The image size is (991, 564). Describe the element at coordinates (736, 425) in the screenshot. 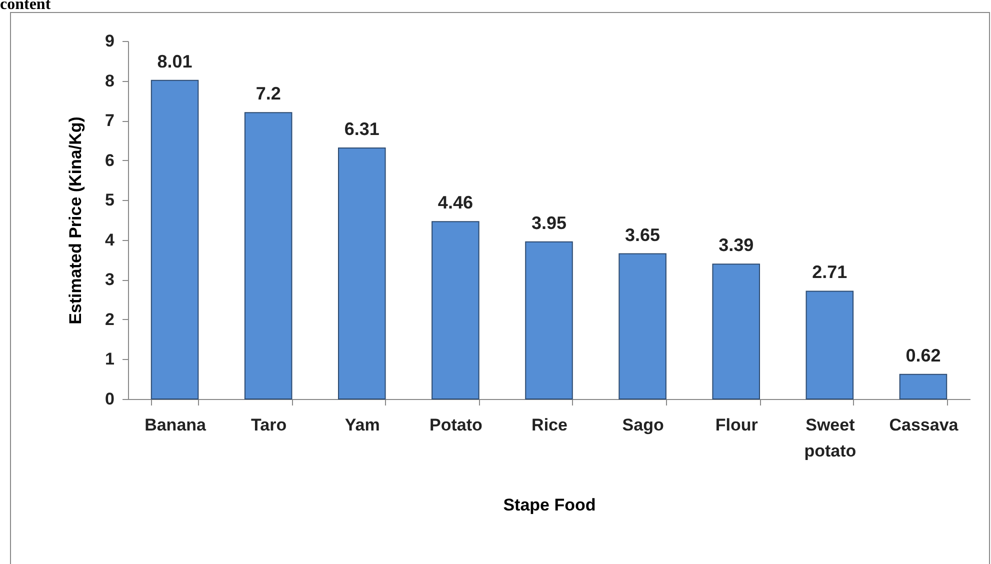

I see `x-tick-label: Flour` at that location.